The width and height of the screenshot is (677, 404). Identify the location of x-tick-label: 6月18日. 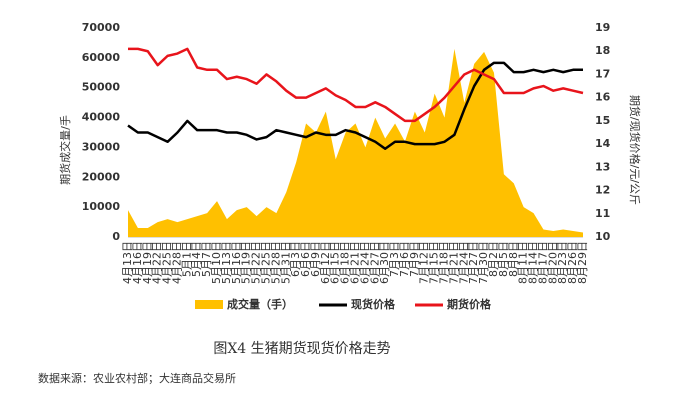
(345, 262).